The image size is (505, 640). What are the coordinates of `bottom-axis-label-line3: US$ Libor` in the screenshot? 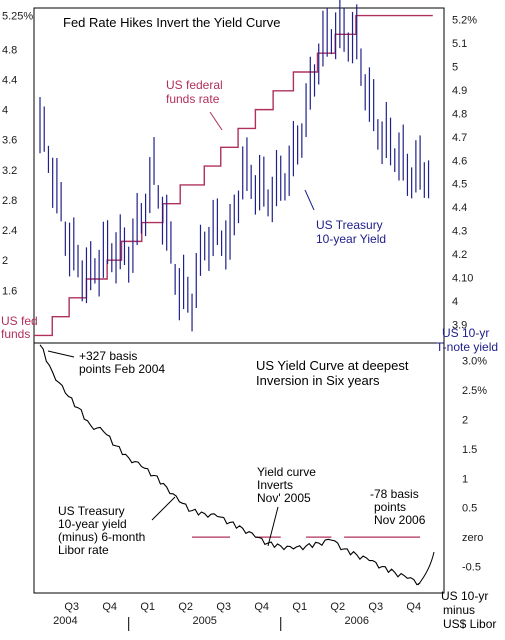 It's located at (469, 624).